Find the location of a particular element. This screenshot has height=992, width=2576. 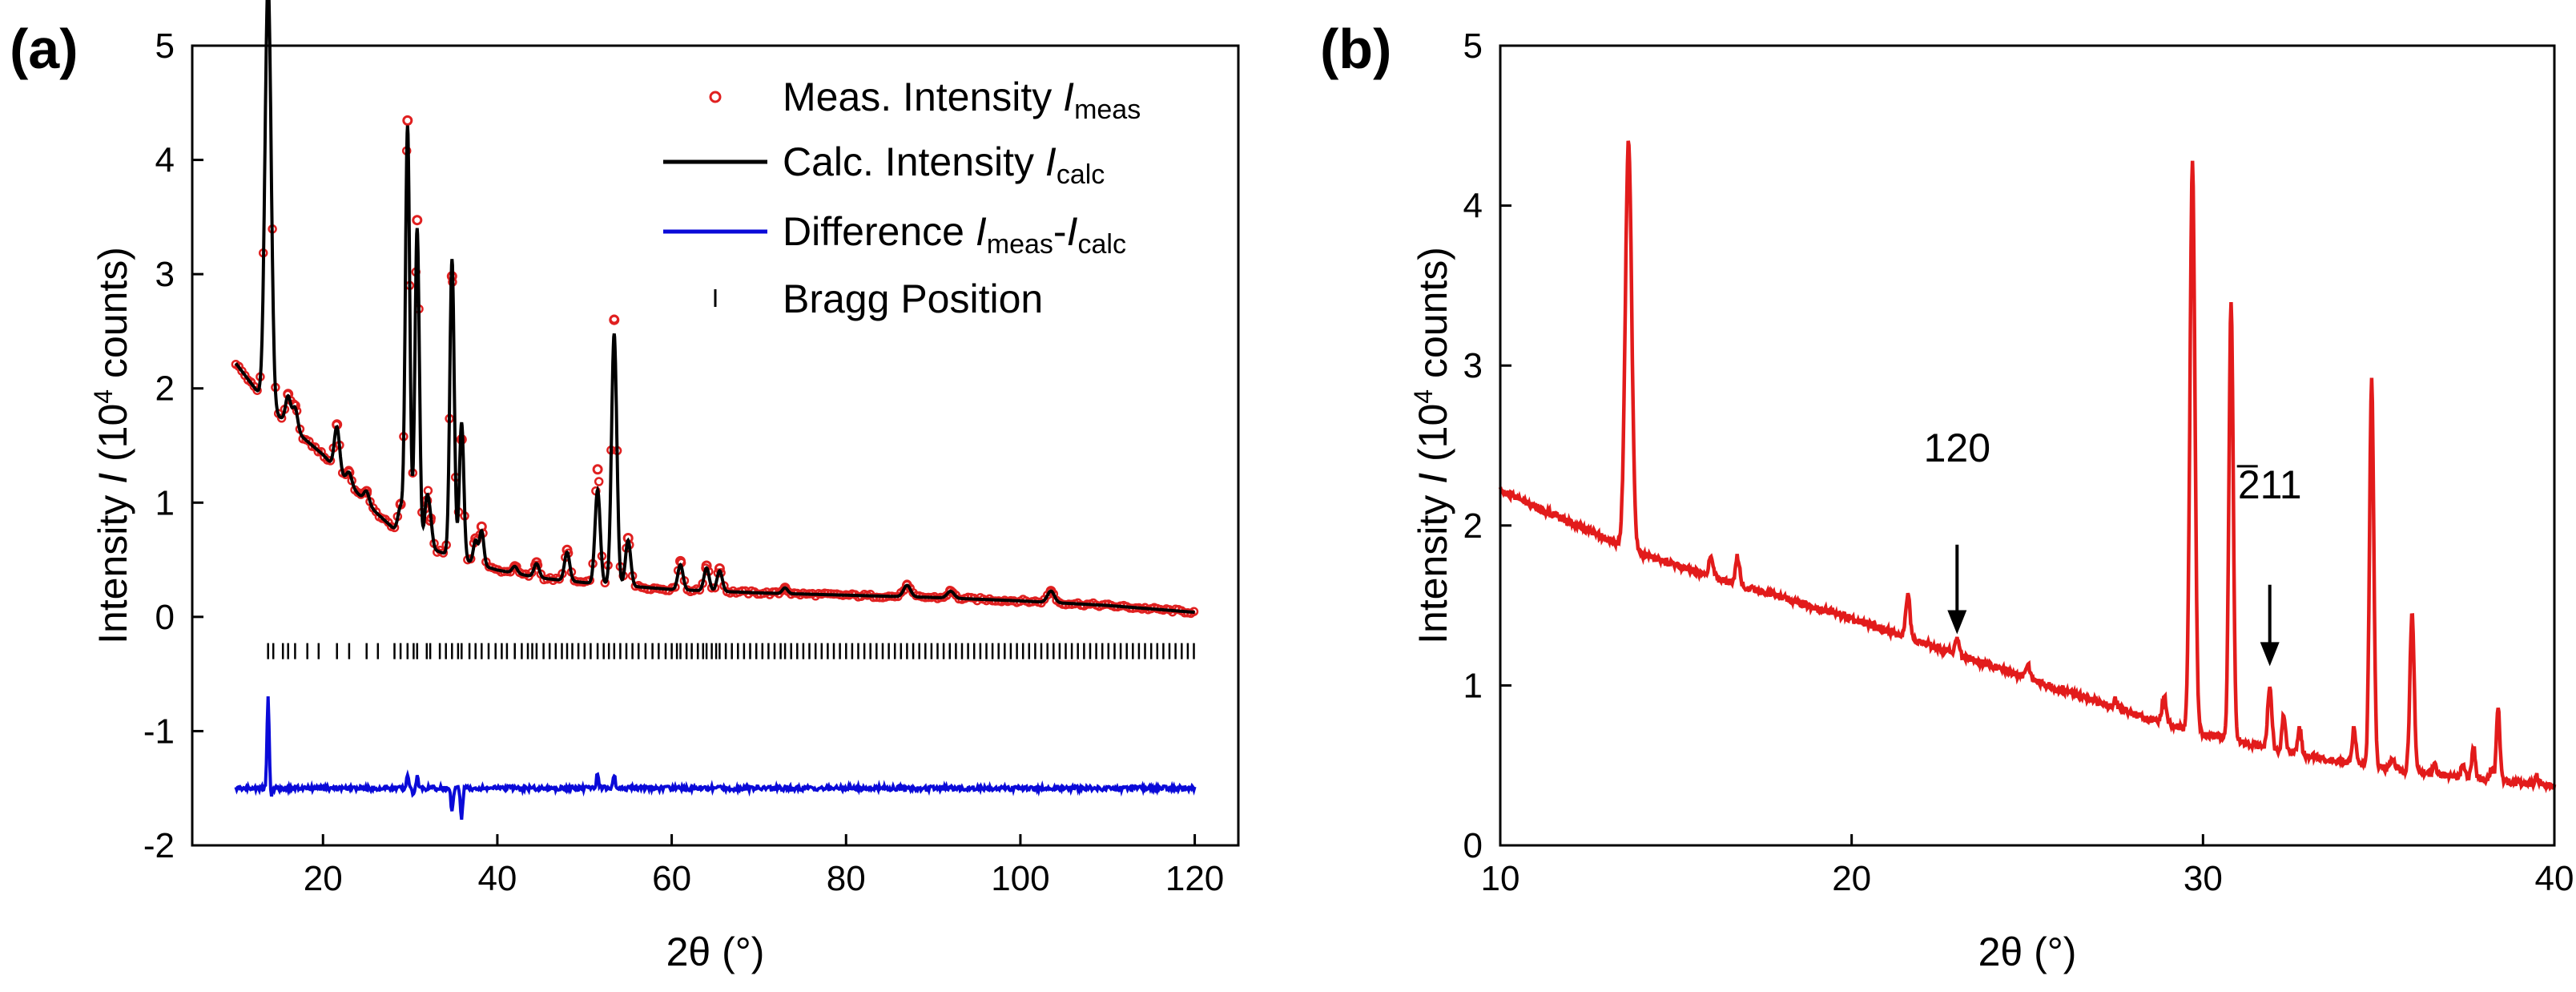

legend-entry-bragg: Bragg Position is located at coordinates (879, 298).